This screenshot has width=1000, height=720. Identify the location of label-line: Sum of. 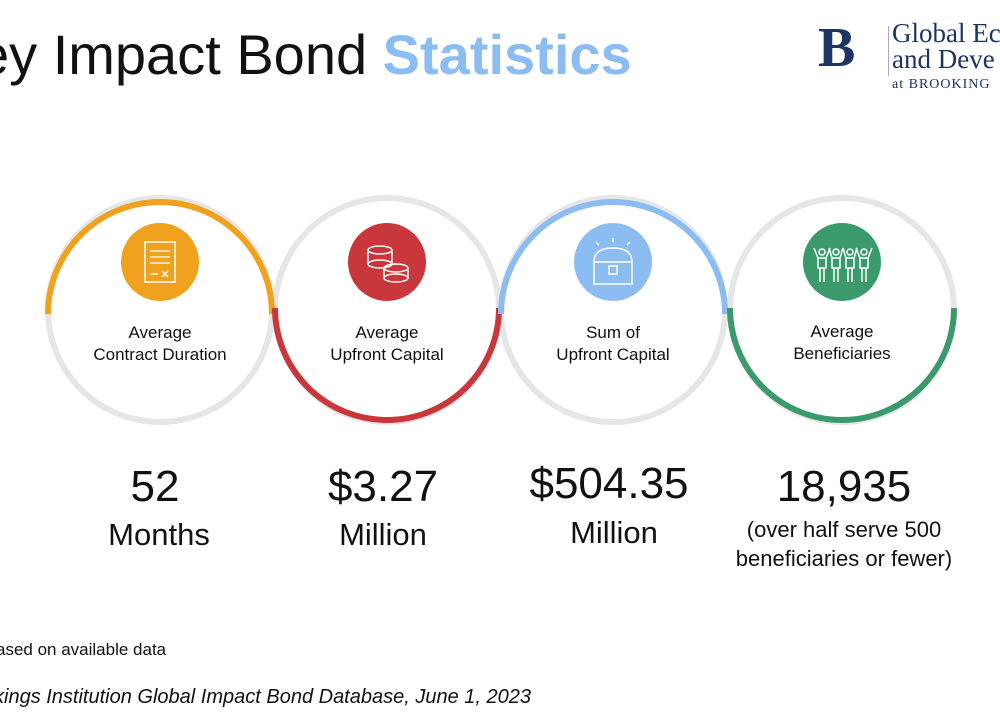
(613, 332).